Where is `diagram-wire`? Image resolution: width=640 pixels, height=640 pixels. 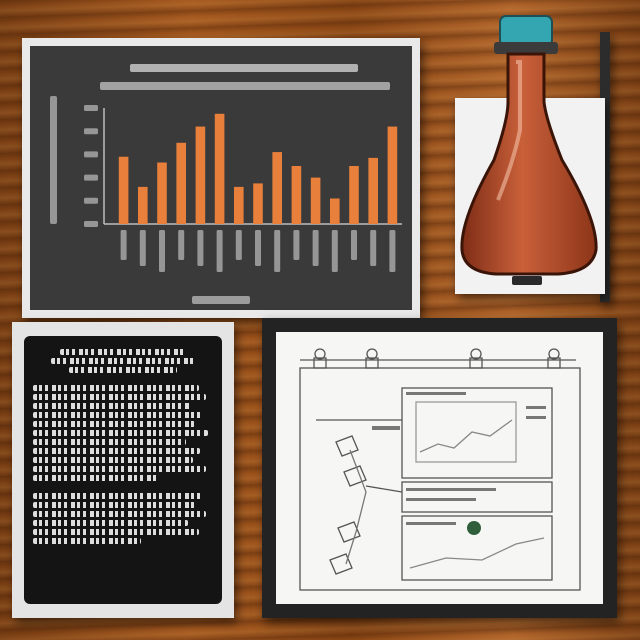
diagram-wire is located at coordinates (356, 507).